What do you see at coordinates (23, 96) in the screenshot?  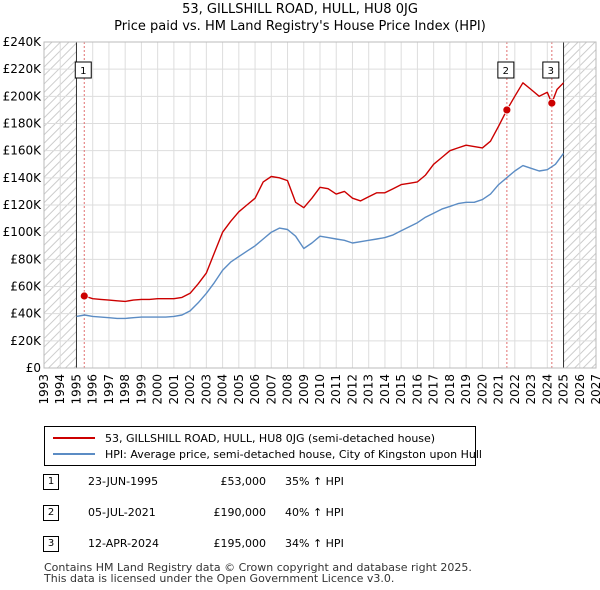 I see `y-tick-label: £200K` at bounding box center [23, 96].